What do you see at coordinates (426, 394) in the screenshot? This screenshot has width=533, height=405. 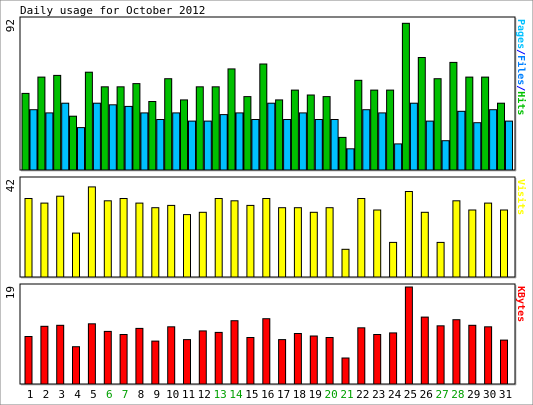 I see `x-tick-label: 26` at bounding box center [426, 394].